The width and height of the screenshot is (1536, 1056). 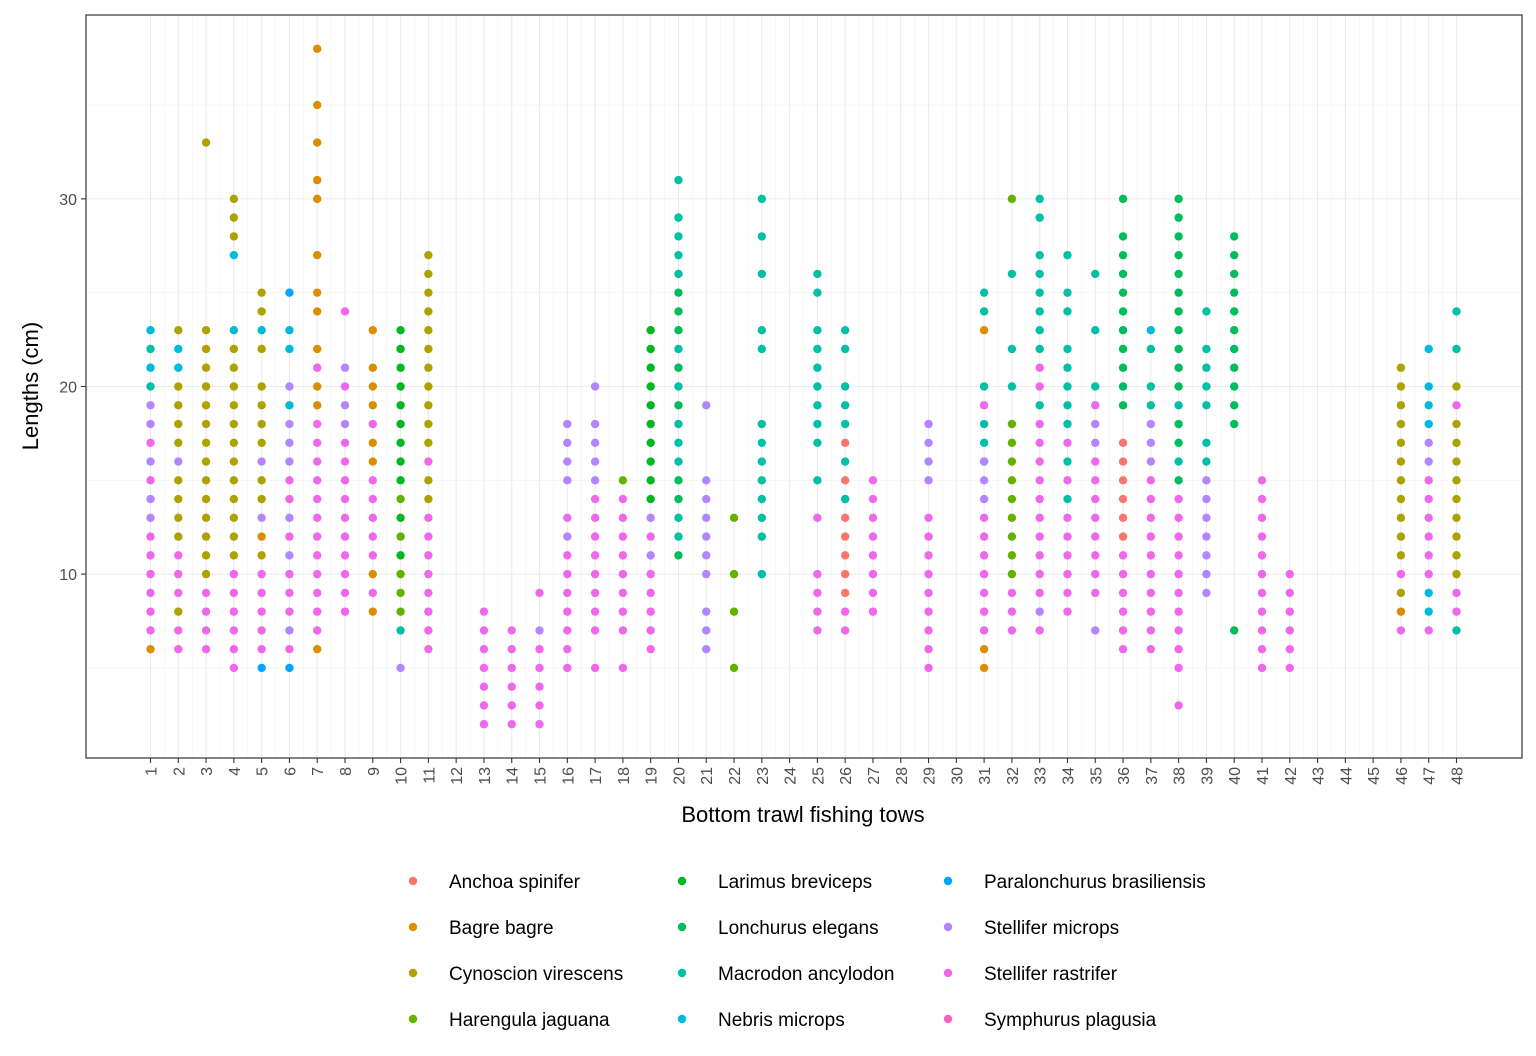 What do you see at coordinates (679, 776) in the screenshot?
I see `x-tick-label: 20` at bounding box center [679, 776].